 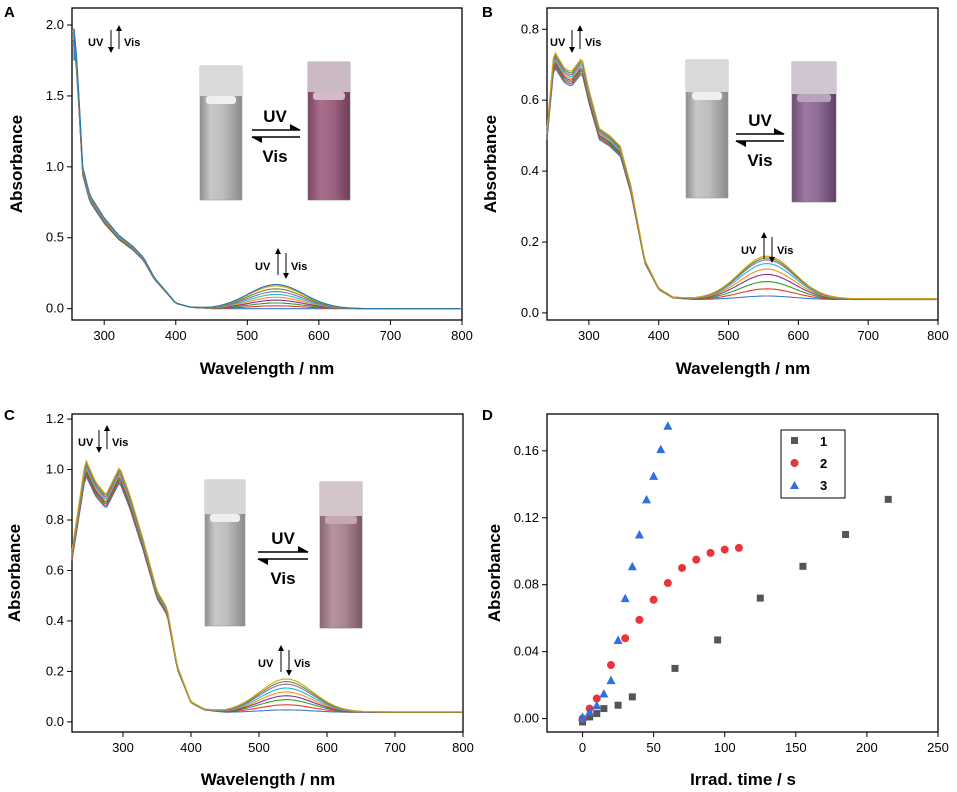 What do you see at coordinates (526, 517) in the screenshot?
I see `y-tick-label-d: 0.12` at bounding box center [526, 517].